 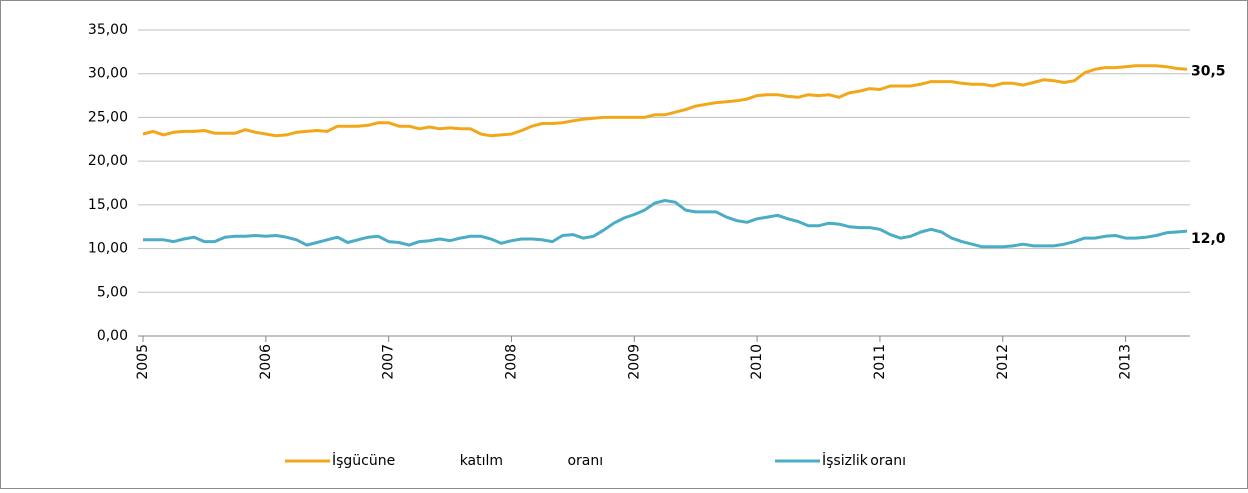 What do you see at coordinates (467, 460) in the screenshot?
I see `legend-label: İşgücüne katılm oranı` at bounding box center [467, 460].